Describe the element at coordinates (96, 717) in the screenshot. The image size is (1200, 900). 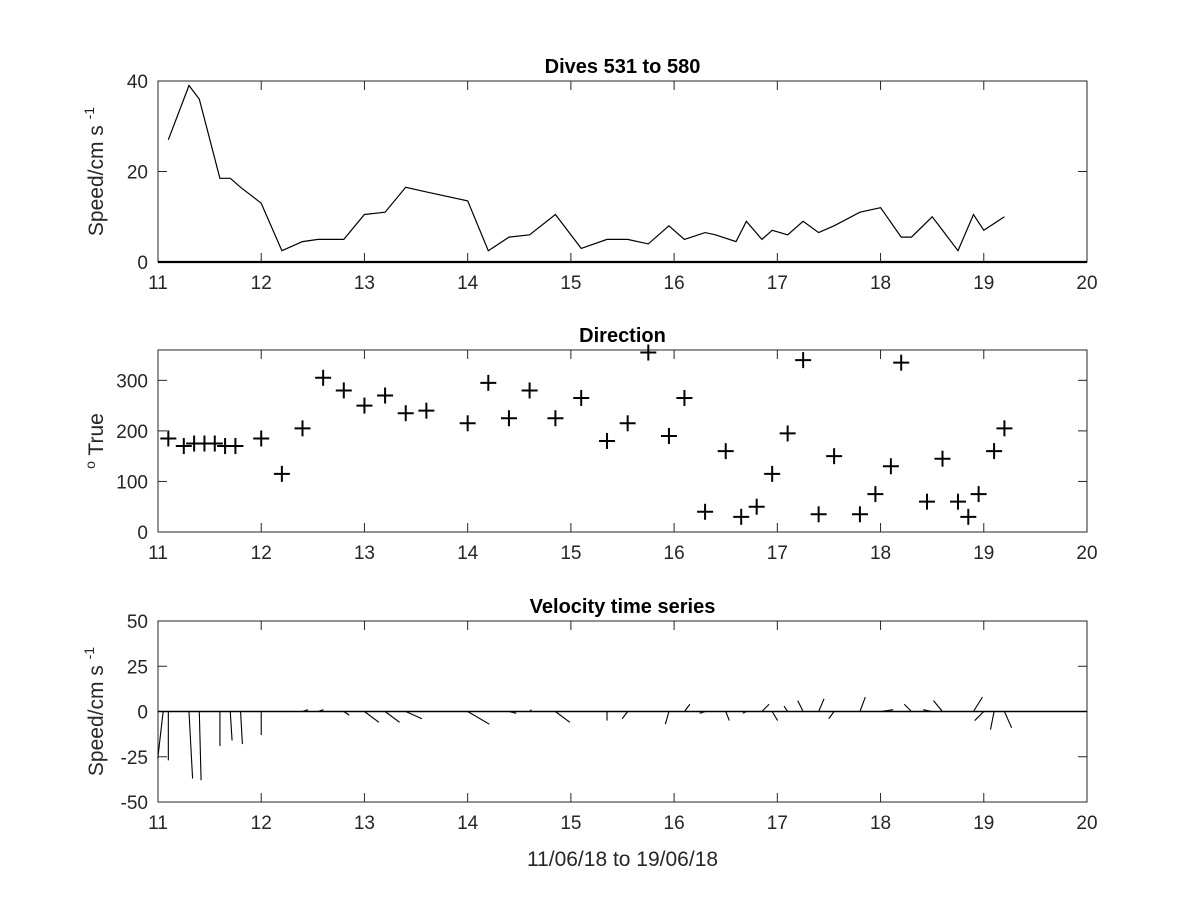
I see `y-axis-label-text: Speed/cm s` at that location.